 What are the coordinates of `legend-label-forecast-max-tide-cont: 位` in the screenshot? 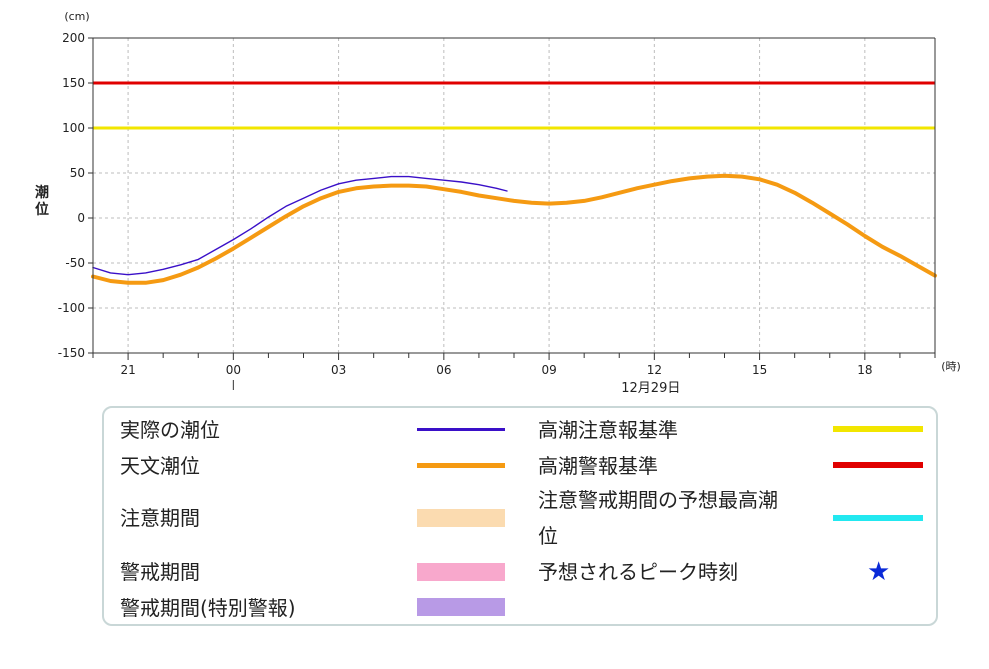 It's located at (548, 536).